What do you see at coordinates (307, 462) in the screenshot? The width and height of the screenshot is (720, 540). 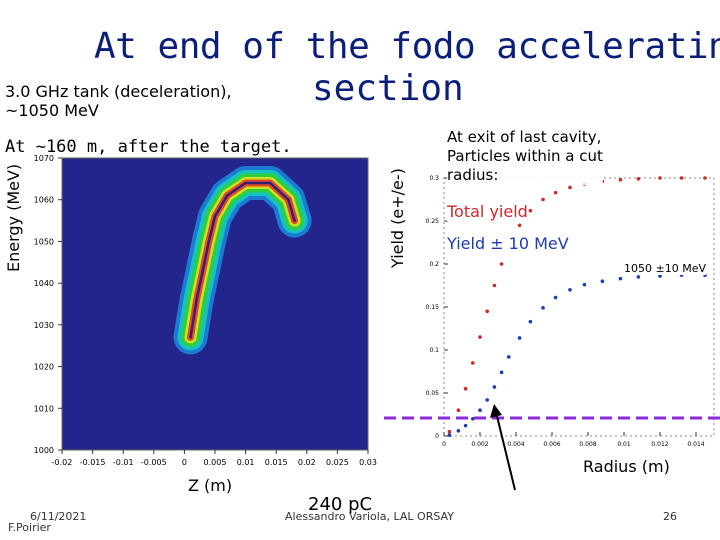 I see `heatmap-x-tick-label: 0.02` at bounding box center [307, 462].